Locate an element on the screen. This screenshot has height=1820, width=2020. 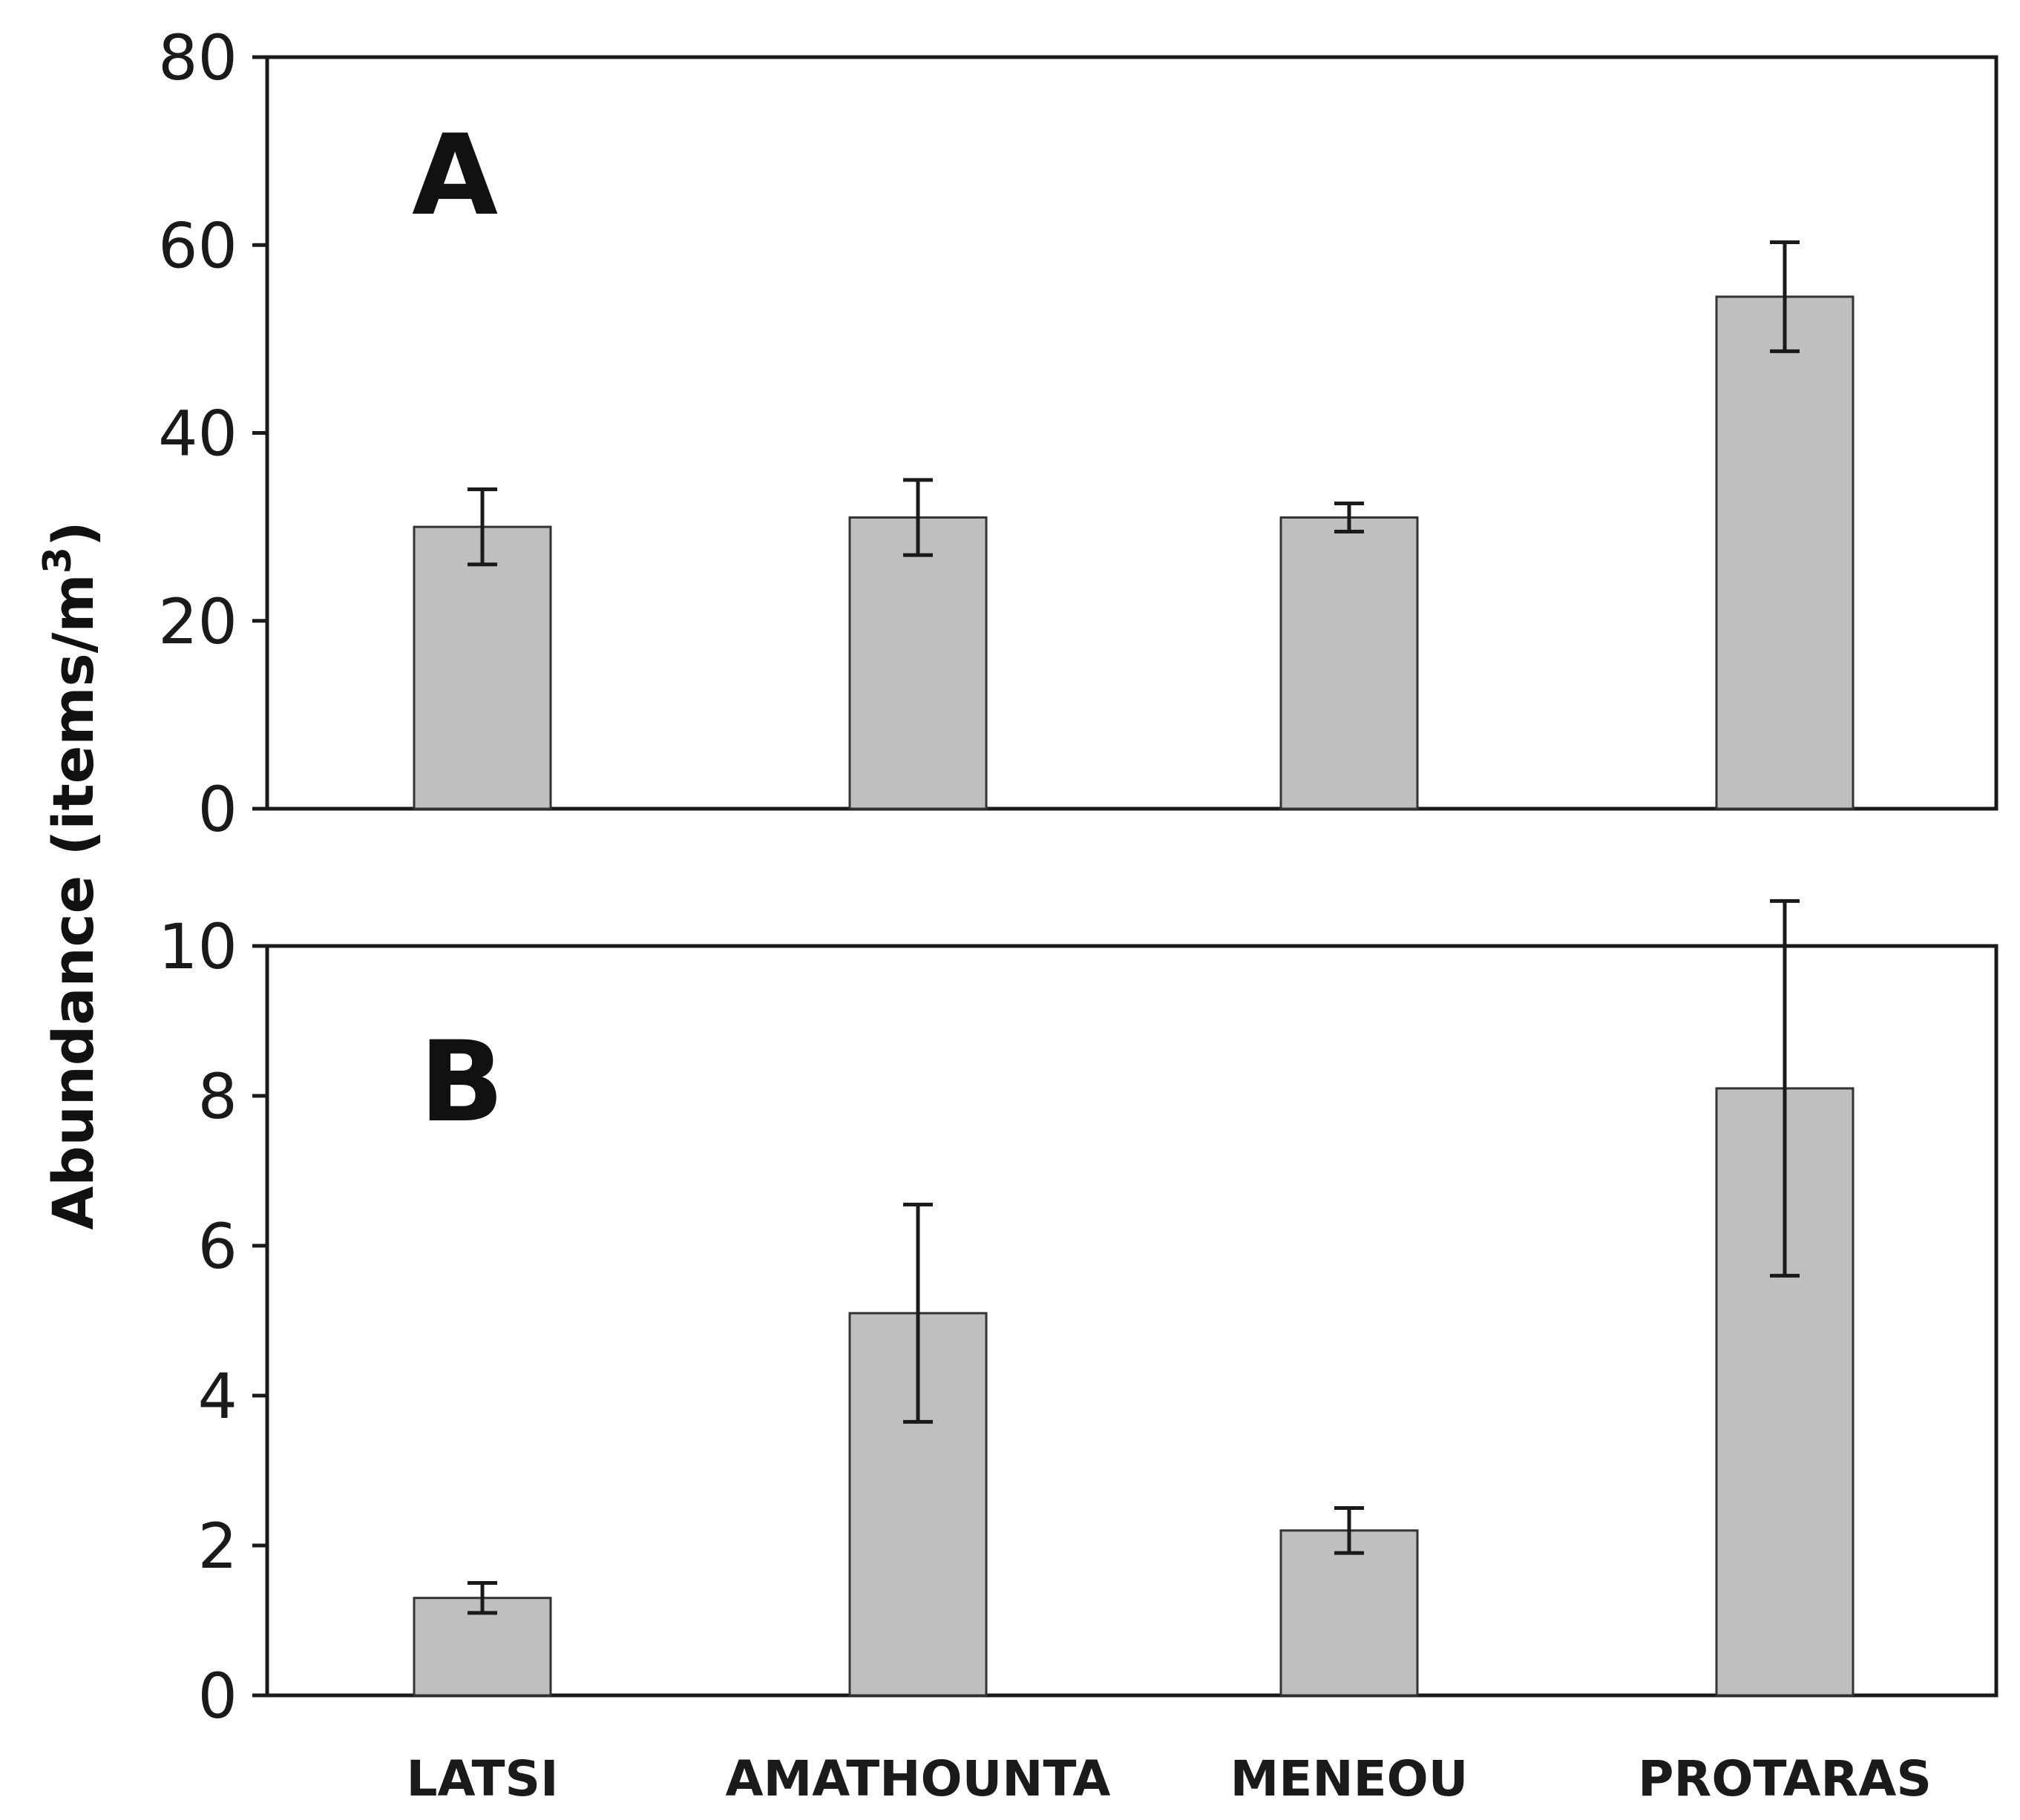
y-axis-title: Abundance (items/m3) is located at coordinates (71, 875).